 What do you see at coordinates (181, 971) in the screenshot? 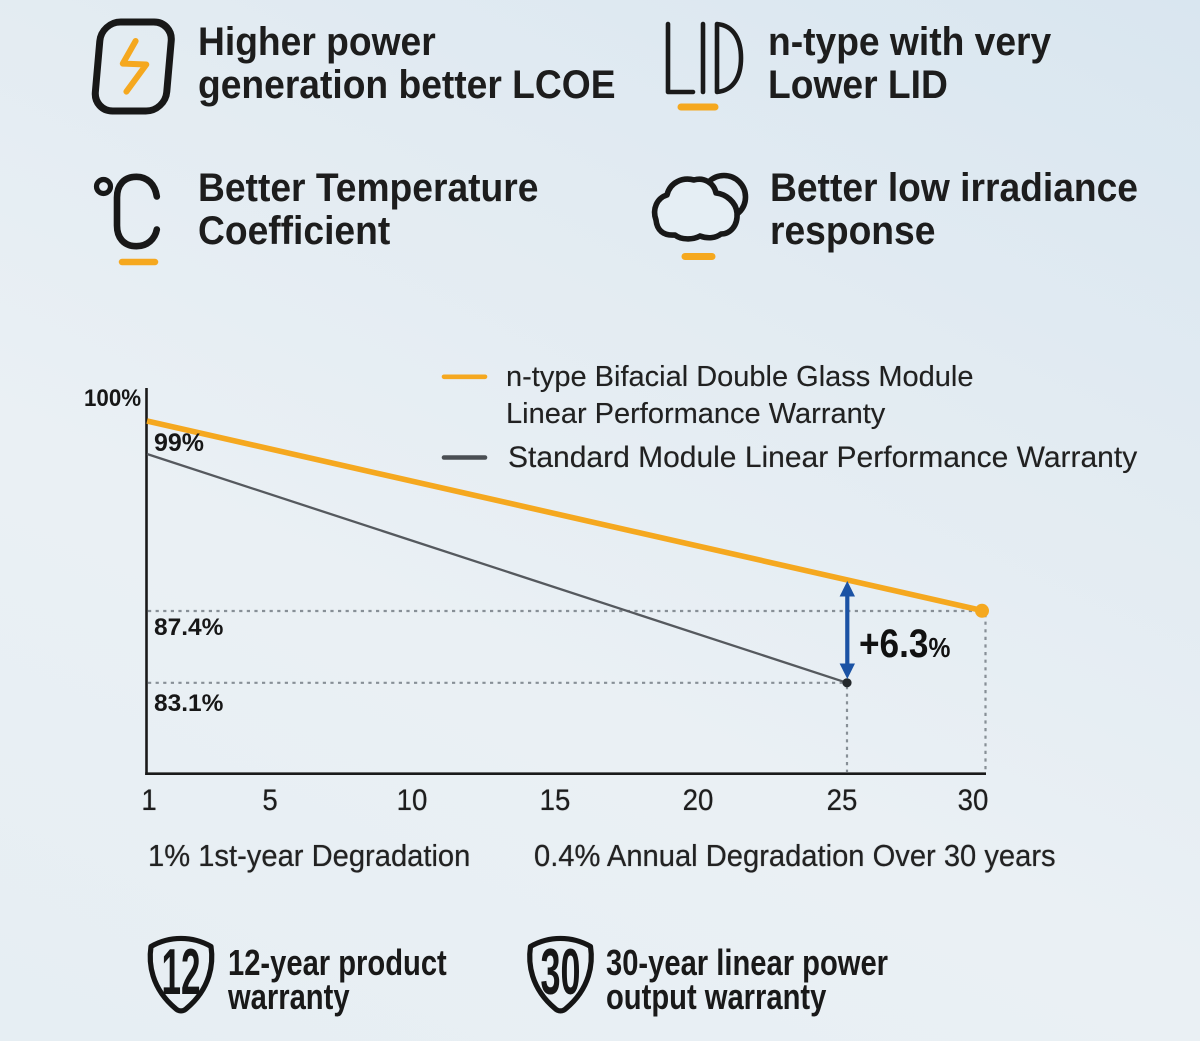
I see `svg-text: 12` at bounding box center [181, 971].